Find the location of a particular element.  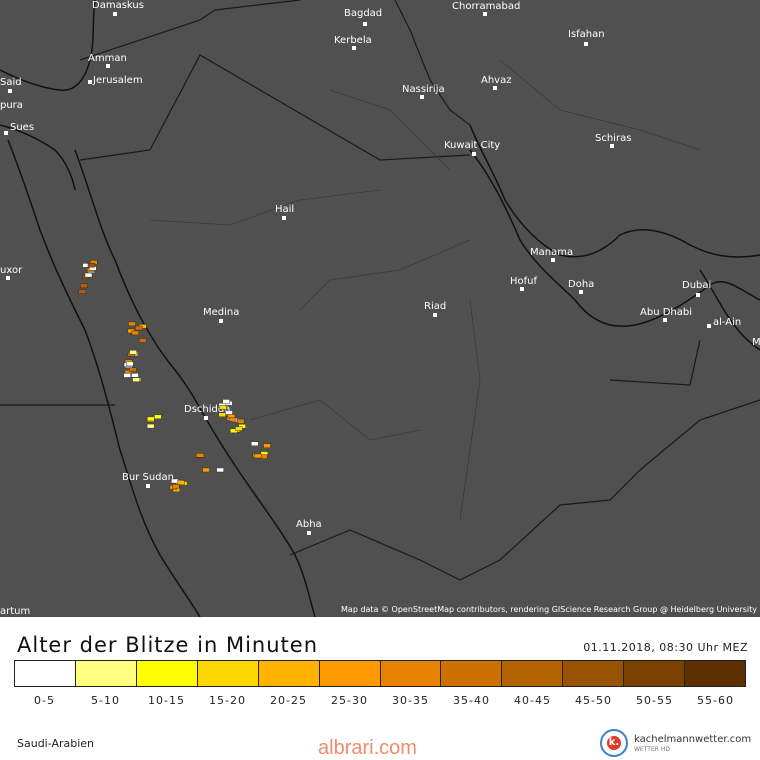

scale-label: 25-30 is located at coordinates (349, 700).